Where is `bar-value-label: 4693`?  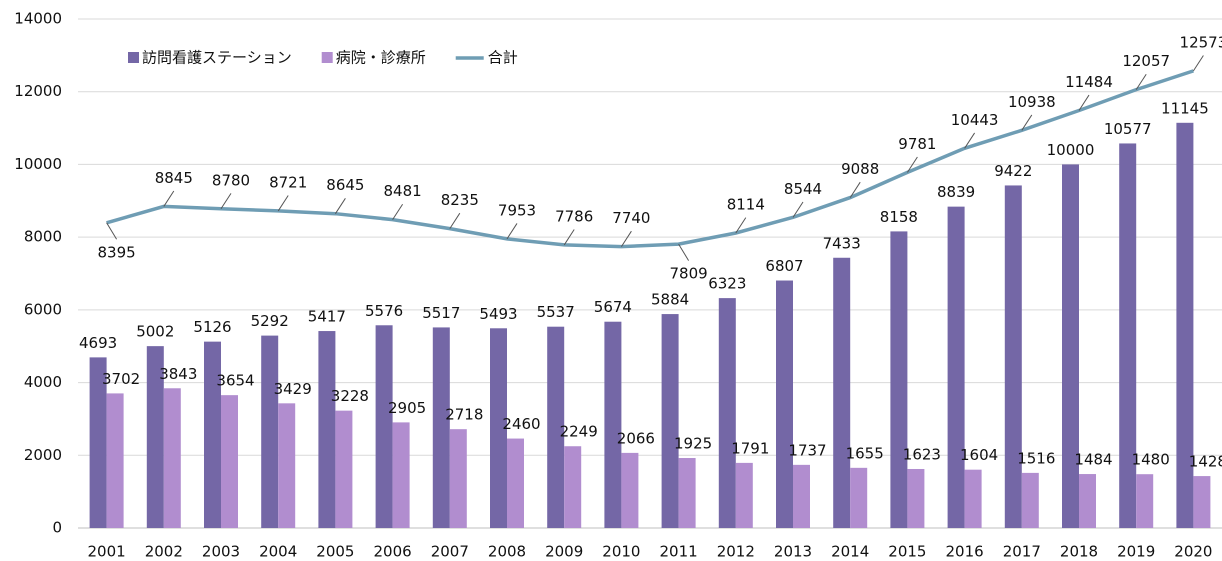 bar-value-label: 4693 is located at coordinates (98, 343).